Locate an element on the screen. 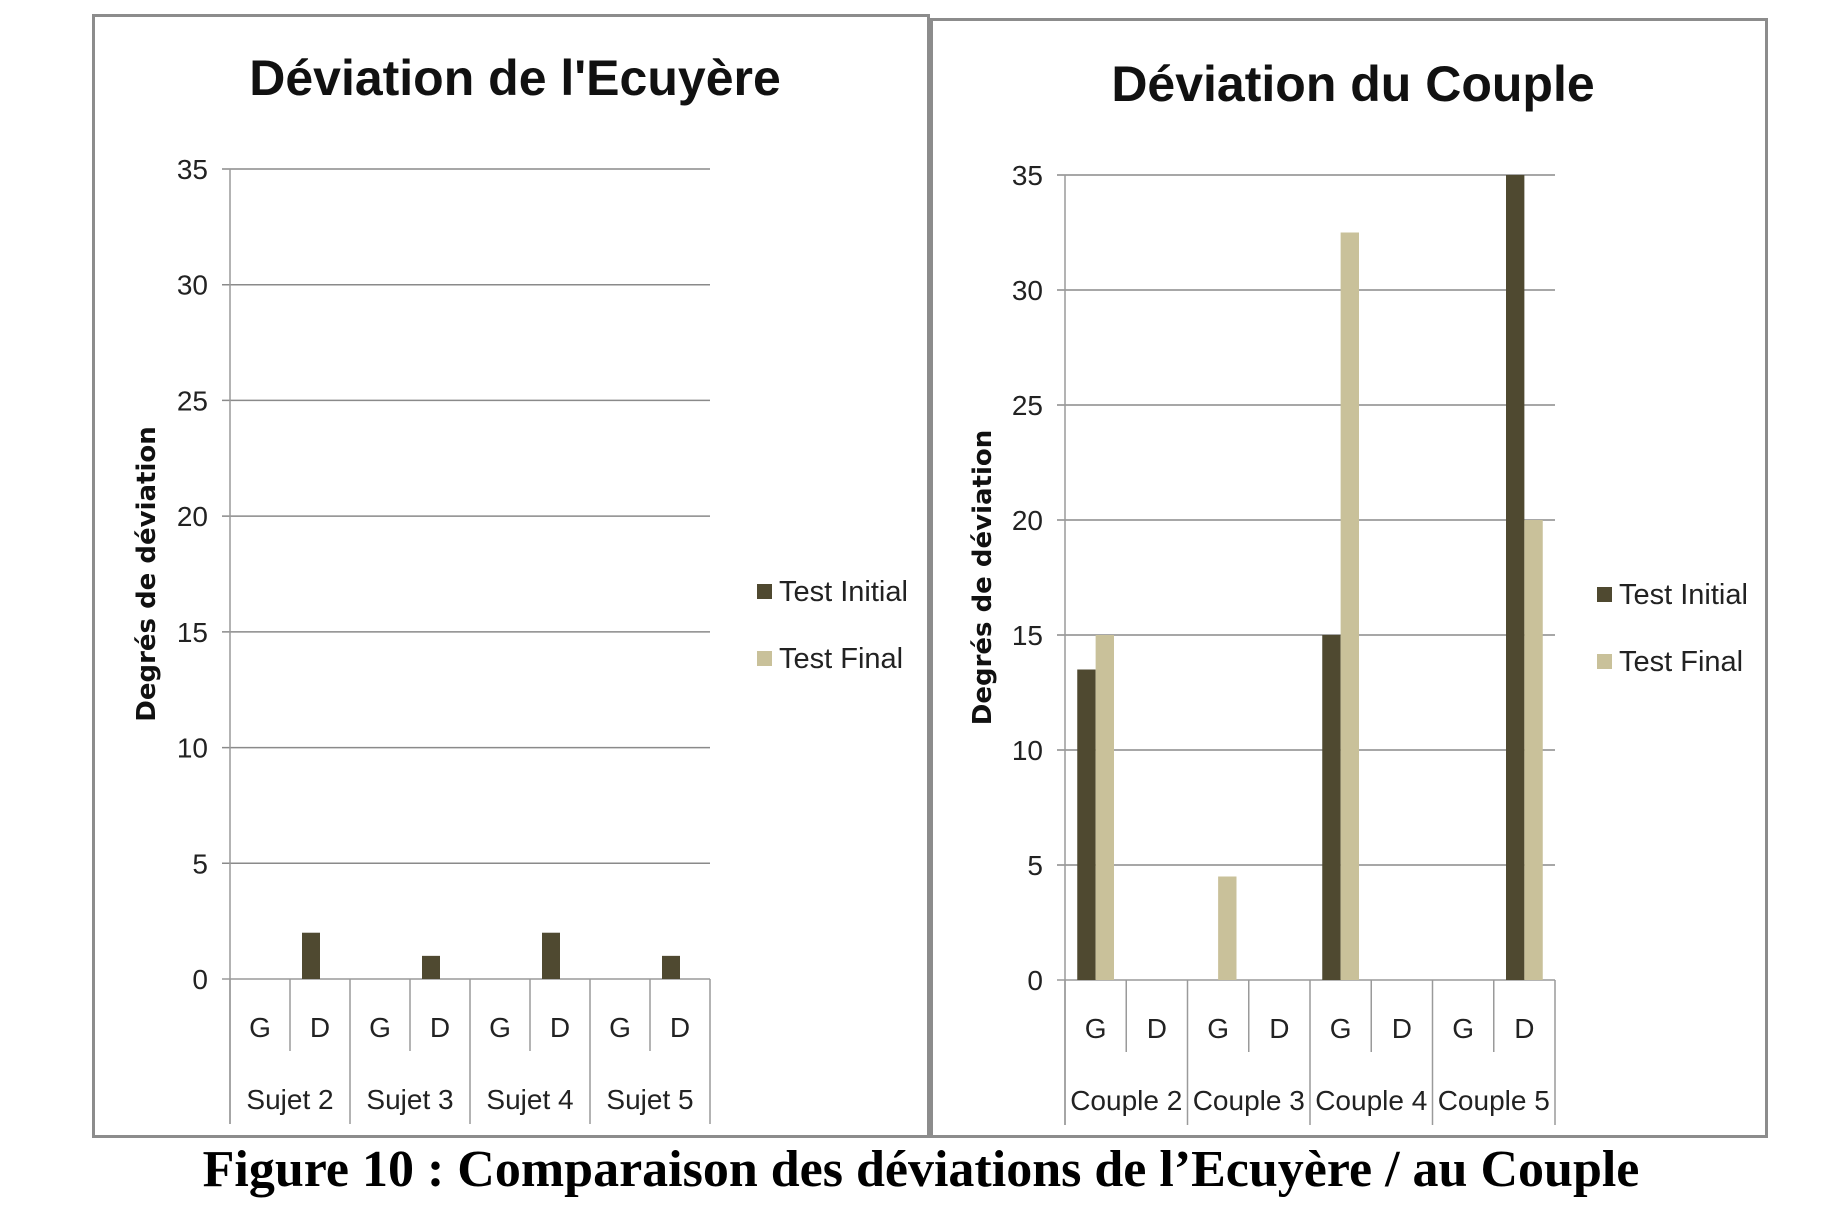  chart-title: Déviation de l'Ecuyère is located at coordinates (515, 78).